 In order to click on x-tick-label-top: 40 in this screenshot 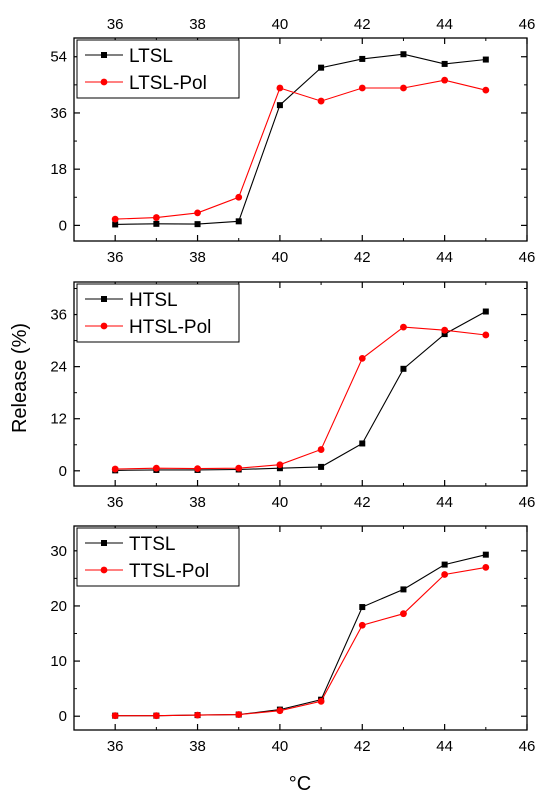, I will do `click(280, 24)`.